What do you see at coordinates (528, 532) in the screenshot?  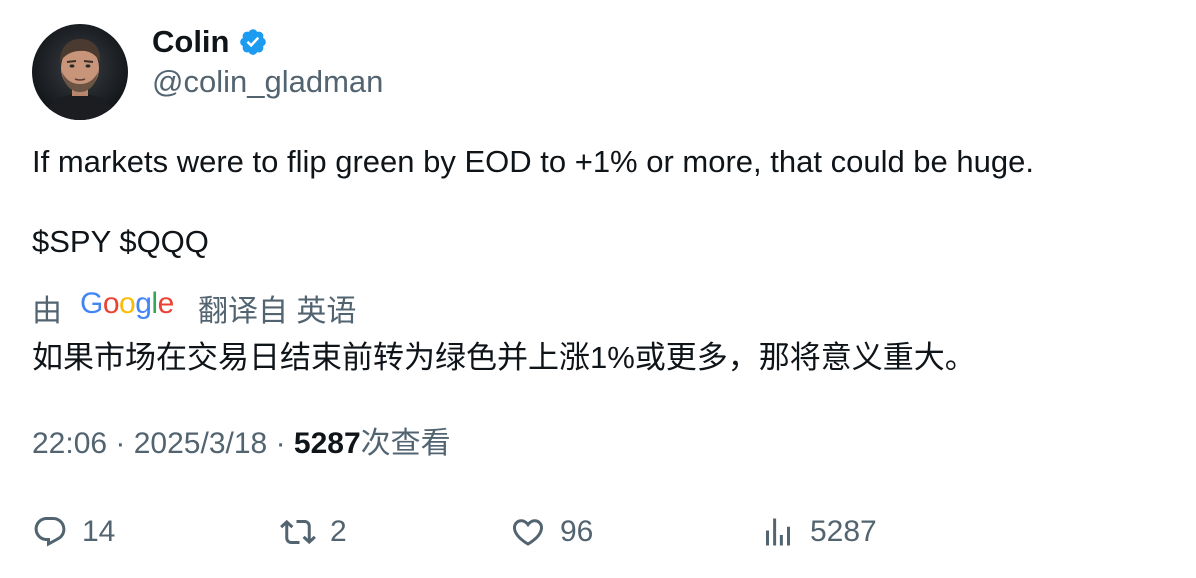 I see `heart-icon` at bounding box center [528, 532].